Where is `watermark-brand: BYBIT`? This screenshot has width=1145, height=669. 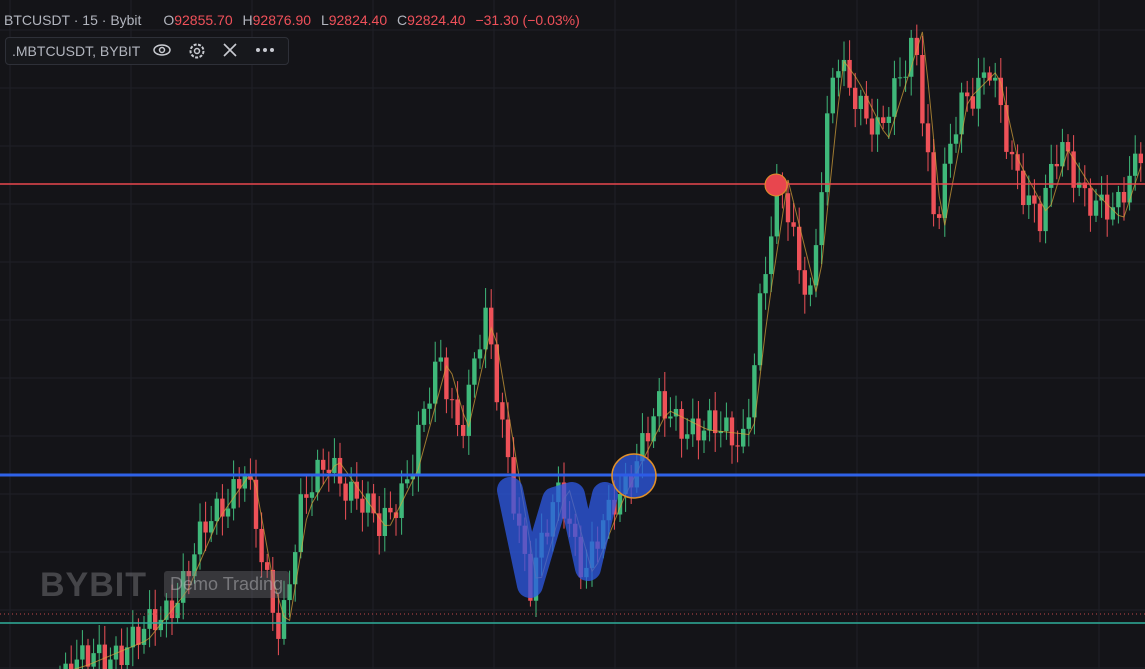 watermark-brand: BYBIT is located at coordinates (93, 585).